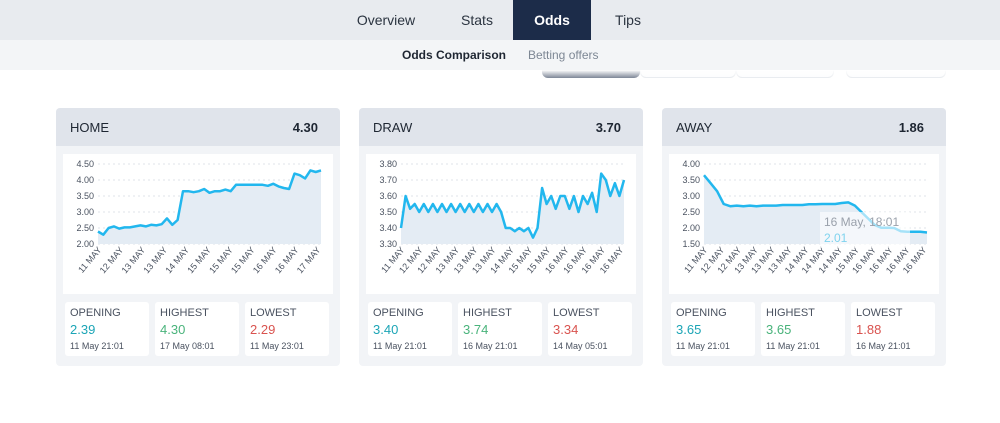 The image size is (1000, 423). What do you see at coordinates (277, 346) in the screenshot?
I see `lowest-date: 11 May 23:01` at bounding box center [277, 346].